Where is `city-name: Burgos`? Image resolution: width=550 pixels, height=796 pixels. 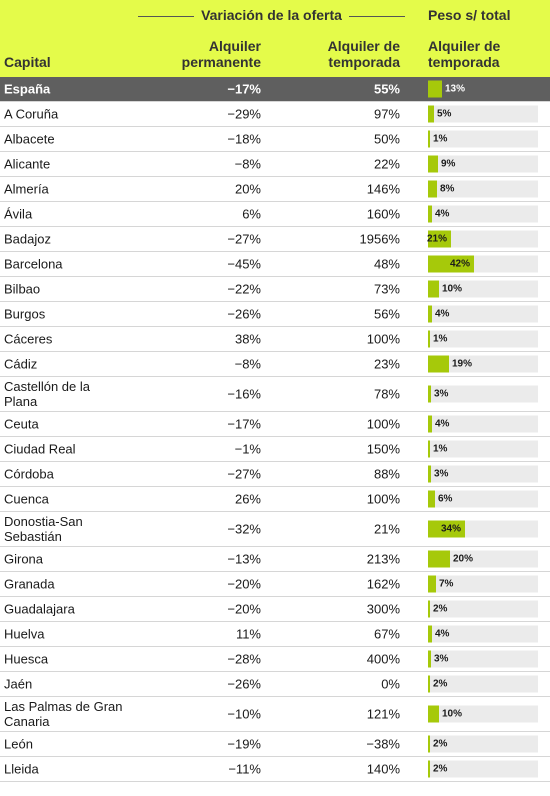 city-name: Burgos is located at coordinates (25, 314).